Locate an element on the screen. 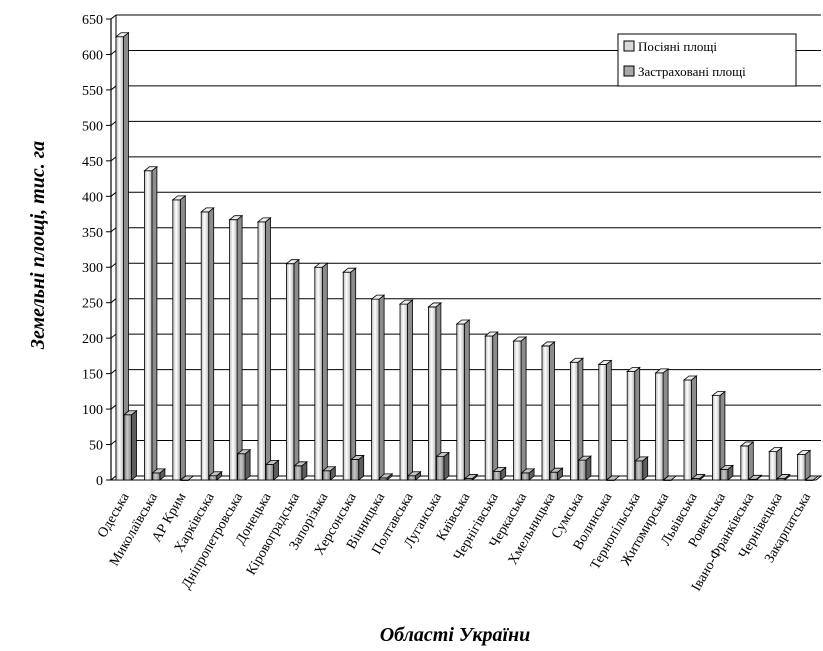  legend-swatch-sown is located at coordinates (629, 46).